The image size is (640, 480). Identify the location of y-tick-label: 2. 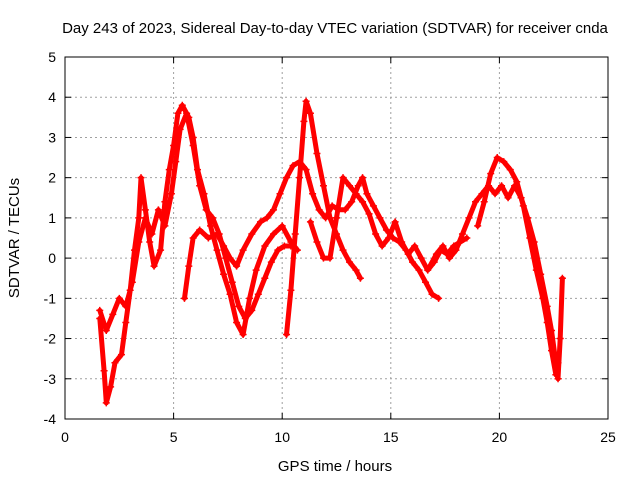
(52, 178).